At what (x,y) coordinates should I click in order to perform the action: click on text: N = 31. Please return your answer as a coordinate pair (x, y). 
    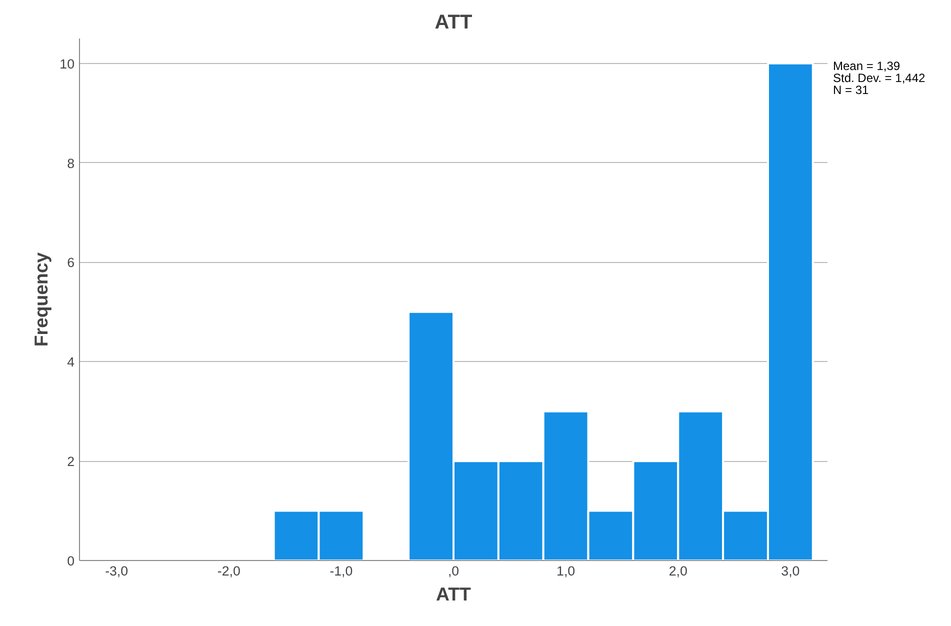
    Looking at the image, I should click on (851, 90).